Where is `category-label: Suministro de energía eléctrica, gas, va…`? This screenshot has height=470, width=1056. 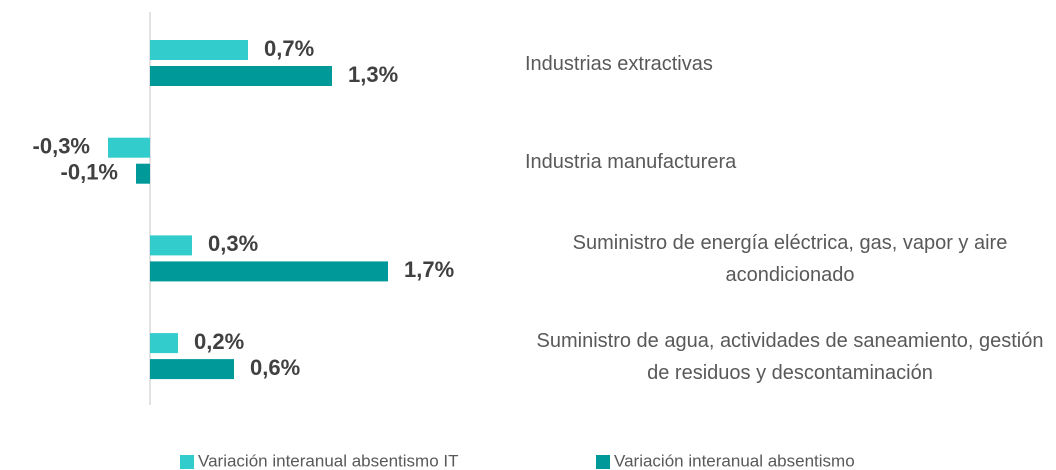 category-label: Suministro de energía eléctrica, gas, va… is located at coordinates (790, 259).